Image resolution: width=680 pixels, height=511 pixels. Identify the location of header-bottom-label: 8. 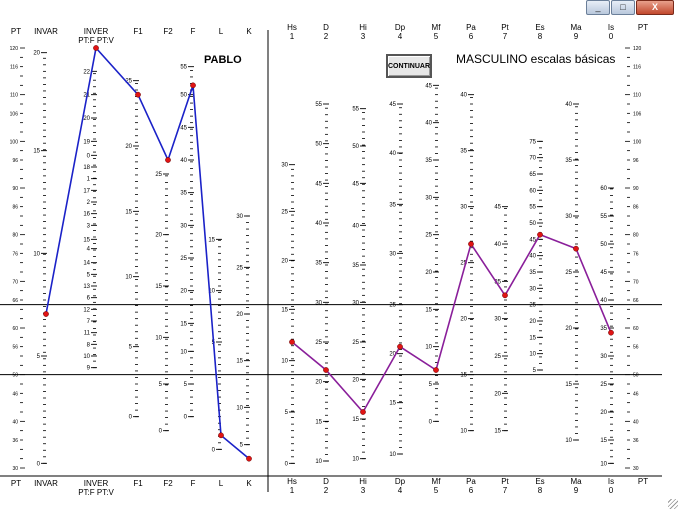
(540, 490).